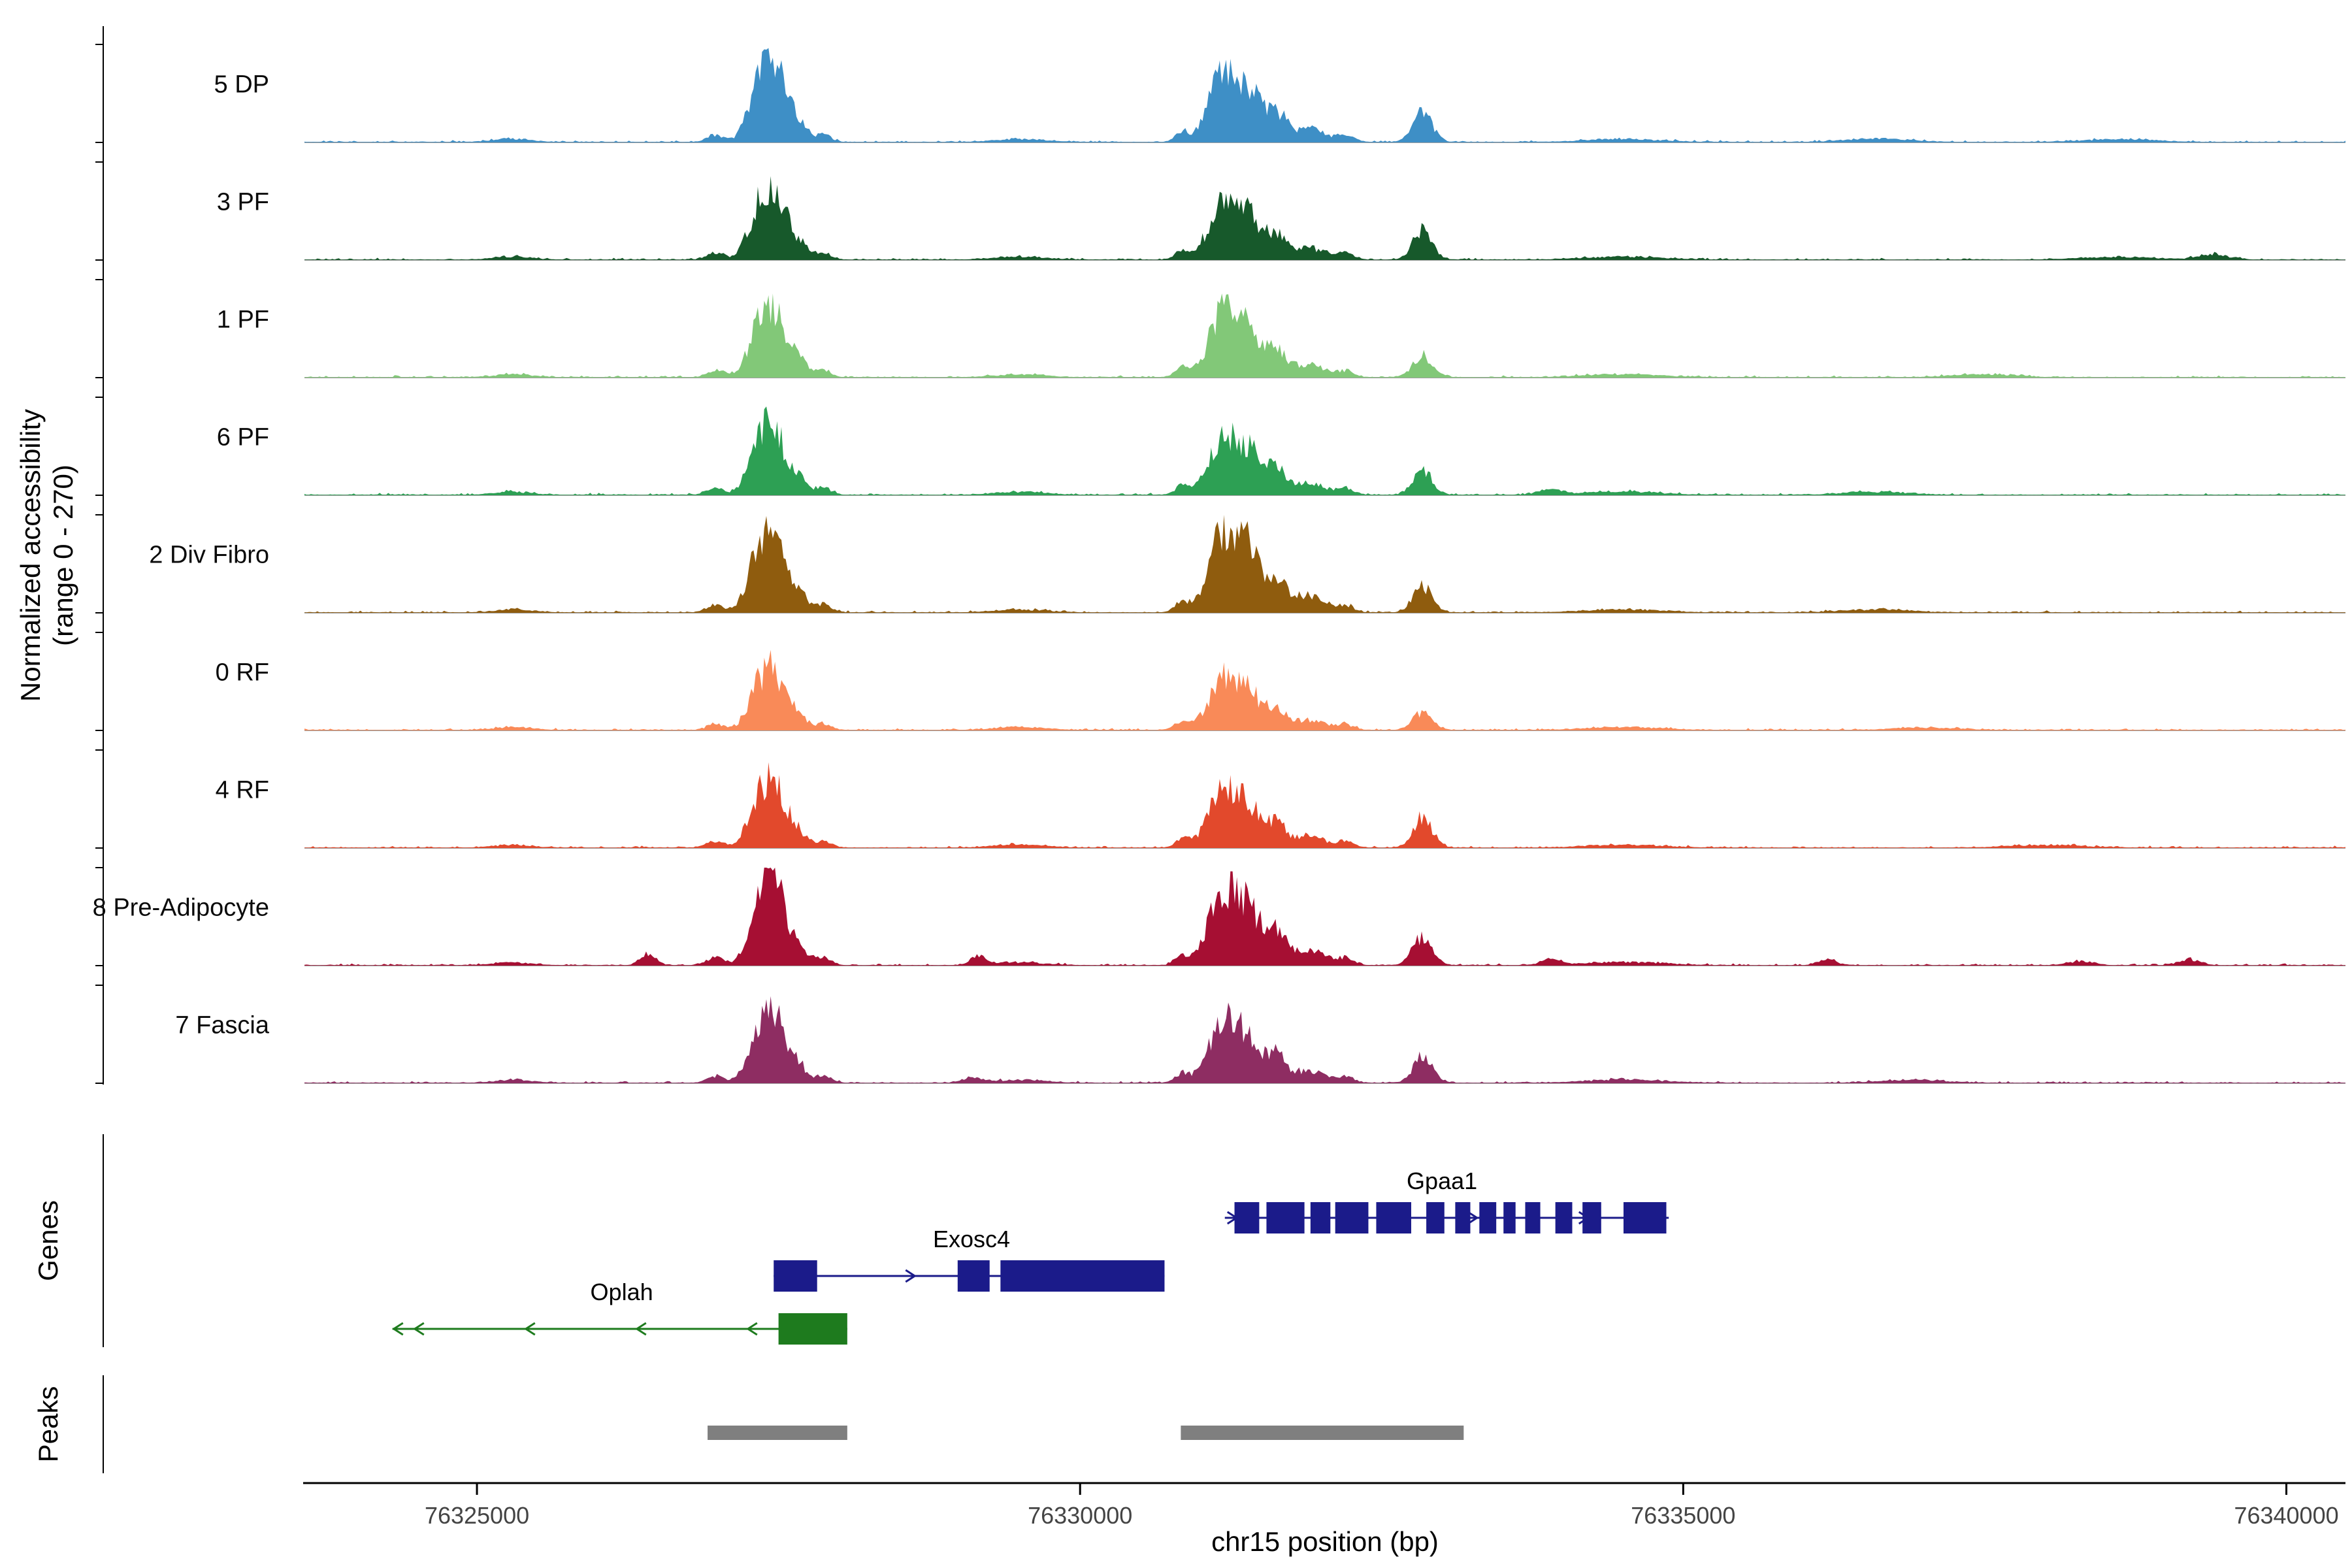 This screenshot has height=1568, width=2352. I want to click on track-label: 5 DP, so click(241, 85).